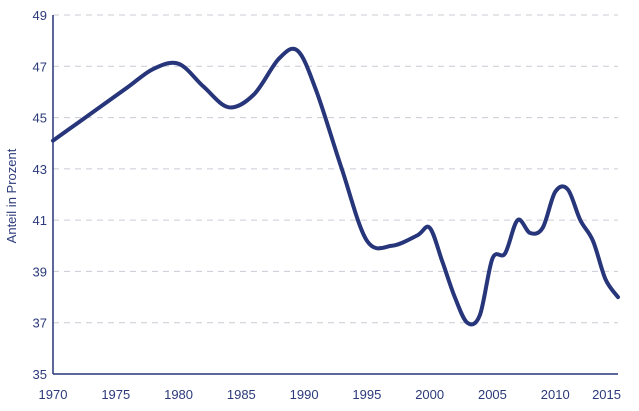  What do you see at coordinates (11, 195) in the screenshot?
I see `y-axis-label: Anteil in Prozent` at bounding box center [11, 195].